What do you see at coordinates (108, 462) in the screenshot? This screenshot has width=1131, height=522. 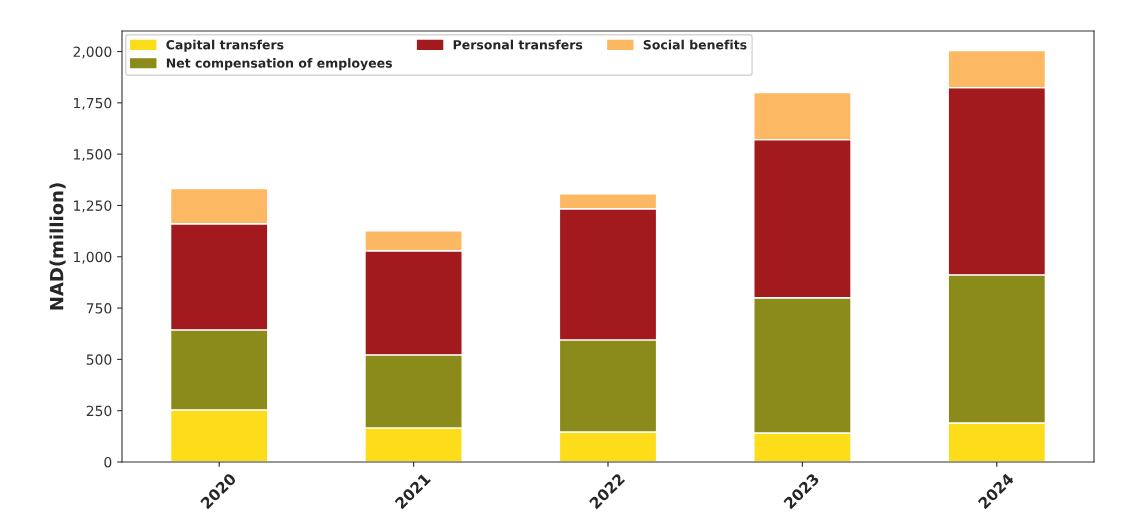 I see `y-tick-label: 0` at bounding box center [108, 462].